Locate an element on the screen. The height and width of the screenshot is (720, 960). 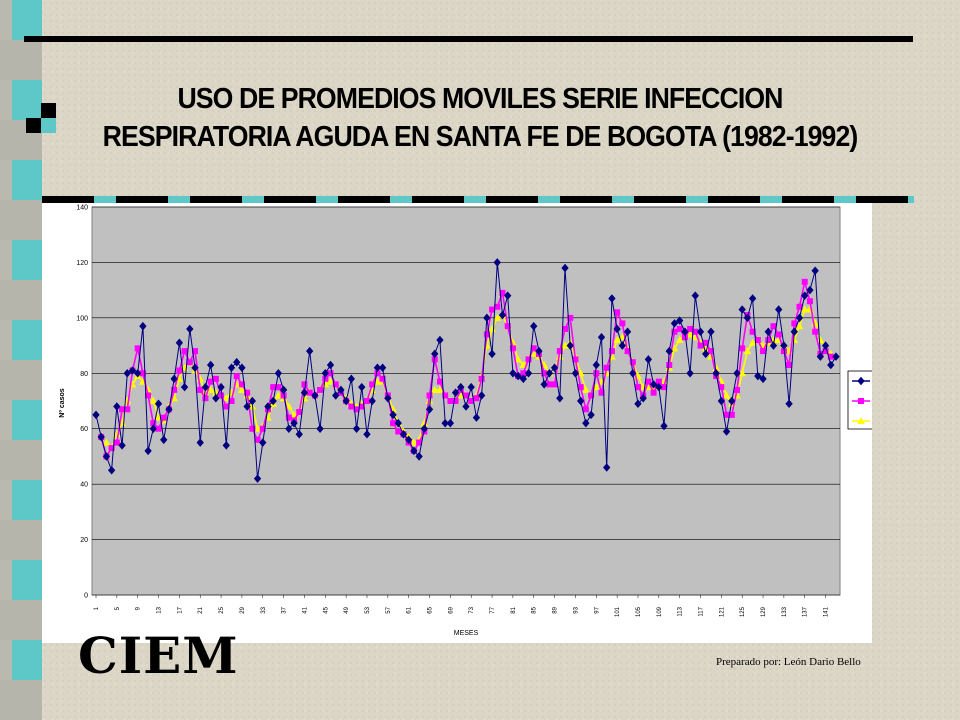
x-tick-label: 45 is located at coordinates (326, 609).